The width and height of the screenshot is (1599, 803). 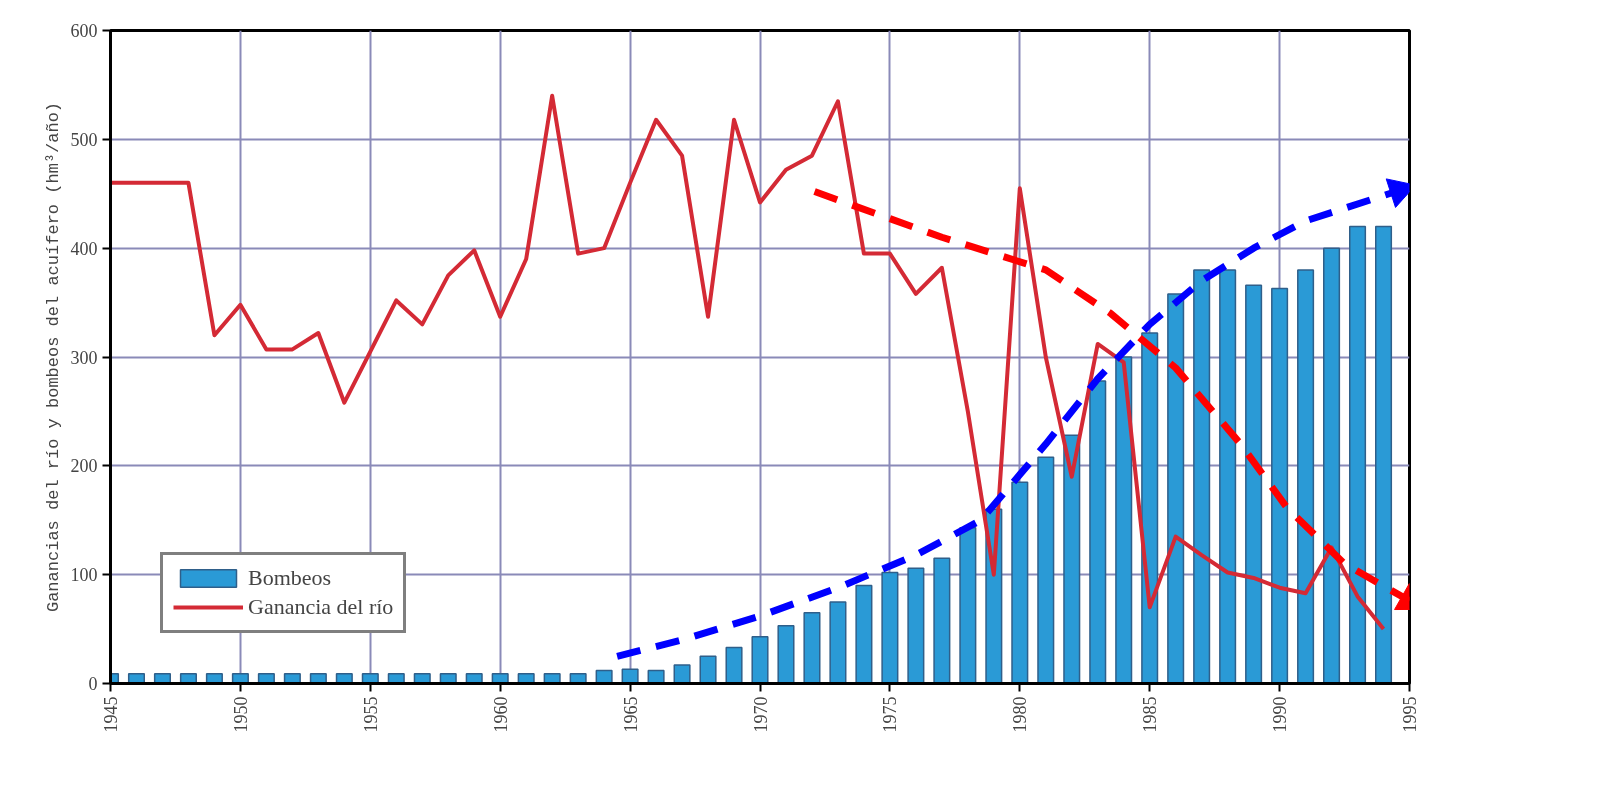 What do you see at coordinates (321, 607) in the screenshot?
I see `legend-label: Ganancia del río` at bounding box center [321, 607].